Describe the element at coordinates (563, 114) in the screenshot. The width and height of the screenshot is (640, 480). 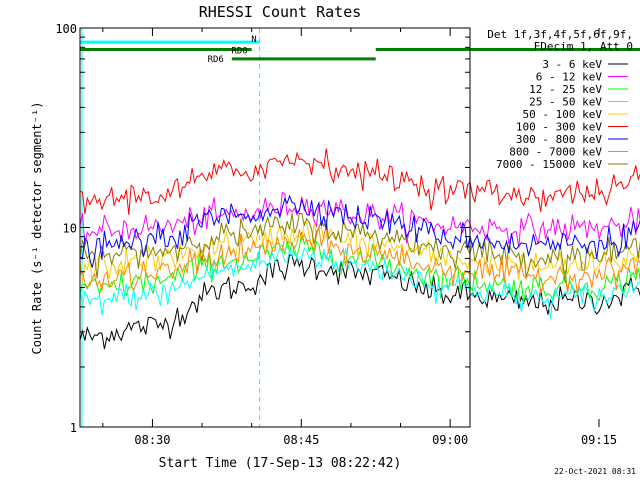
I see `legend-label-4: 50 - 100 keV` at that location.